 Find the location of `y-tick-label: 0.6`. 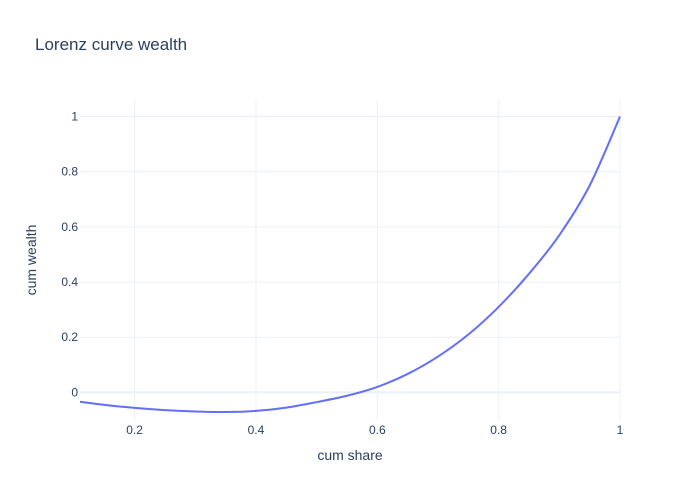

y-tick-label: 0.6 is located at coordinates (69, 227).